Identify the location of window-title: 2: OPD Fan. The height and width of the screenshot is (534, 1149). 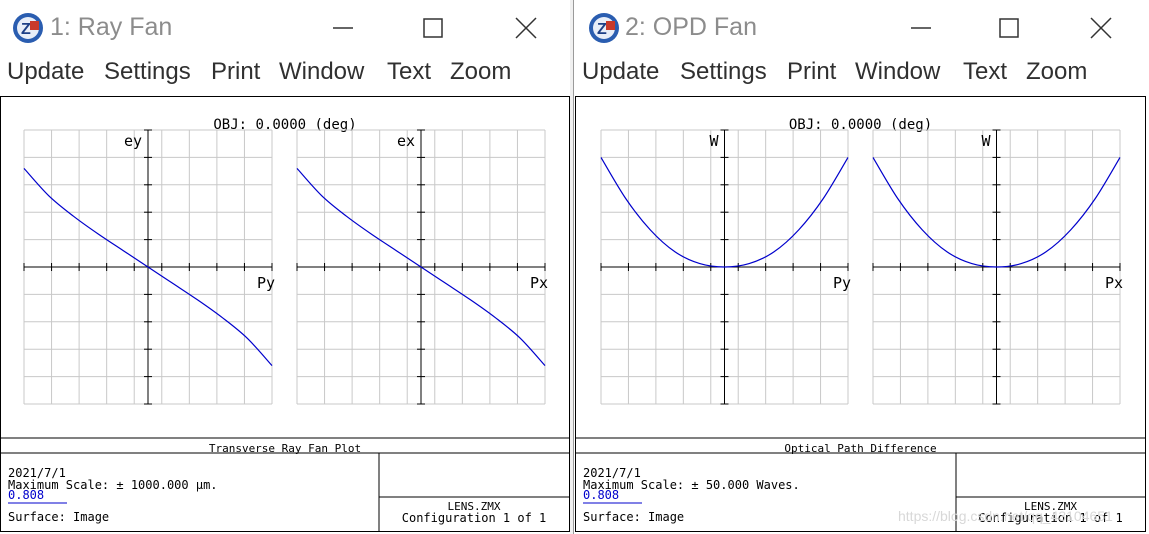
(691, 27).